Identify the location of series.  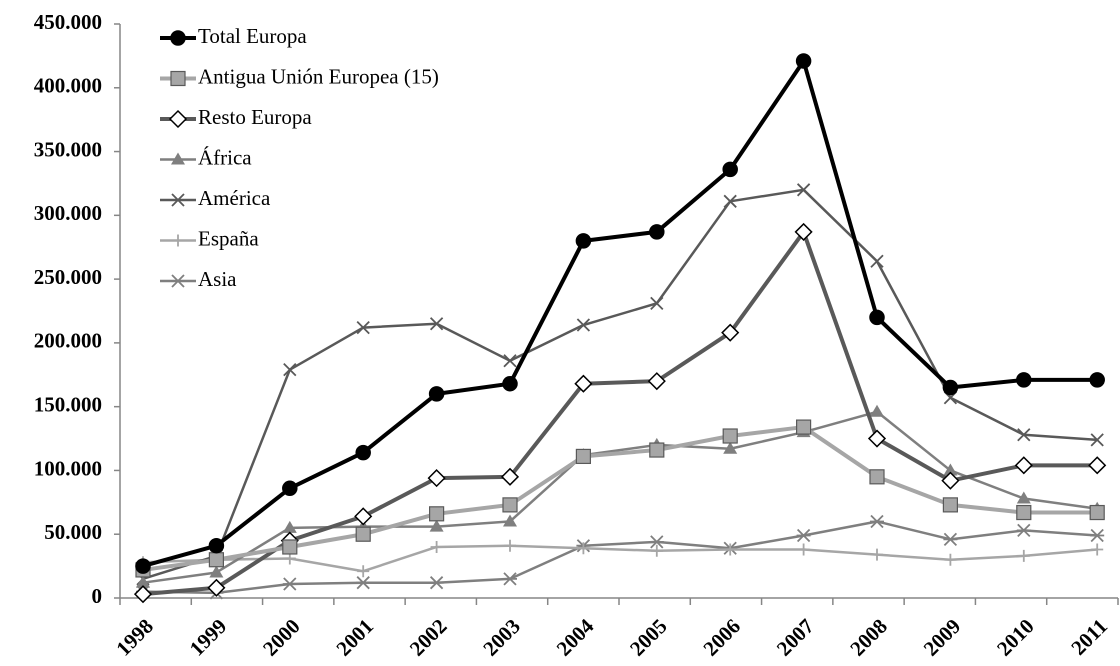
(620, 557).